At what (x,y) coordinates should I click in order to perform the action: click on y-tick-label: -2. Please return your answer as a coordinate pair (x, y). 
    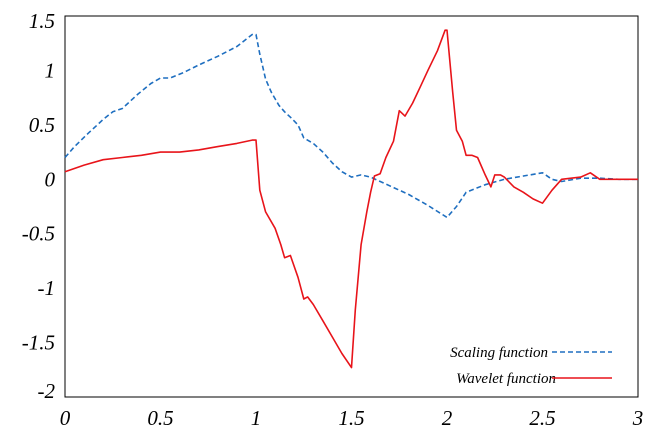
    Looking at the image, I should click on (47, 391).